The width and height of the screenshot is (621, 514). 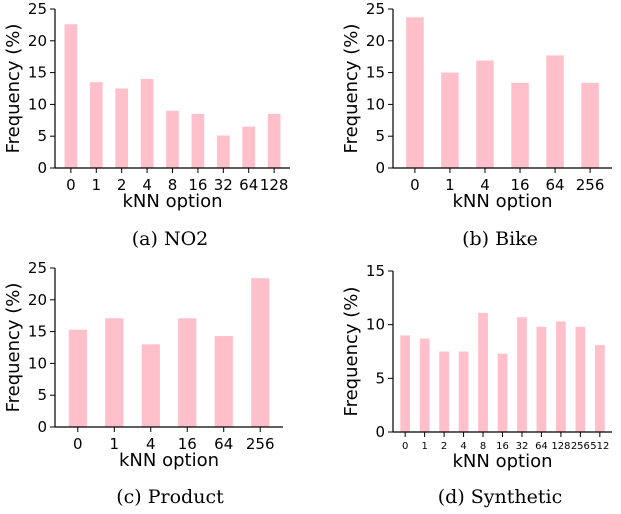 What do you see at coordinates (170, 497) in the screenshot?
I see `subfigure-caption: (c) Product` at bounding box center [170, 497].